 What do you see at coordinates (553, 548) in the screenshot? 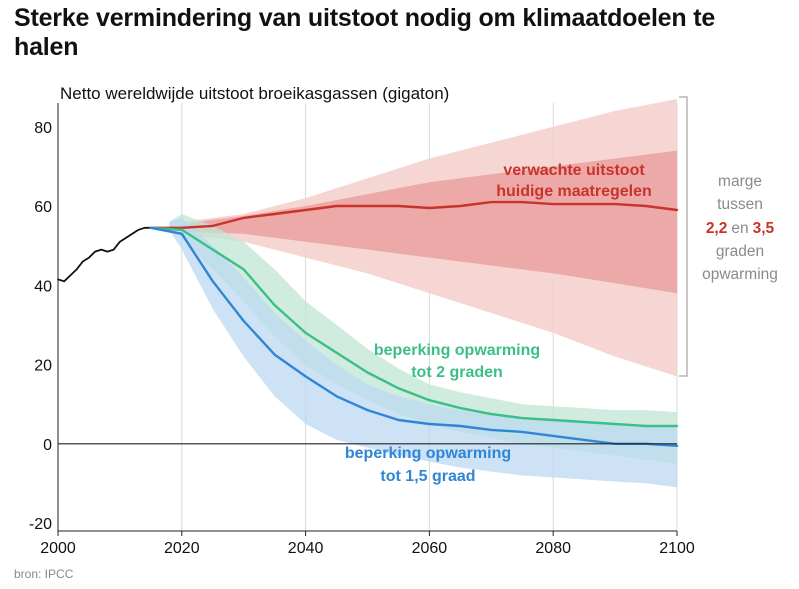
I see `x-tick-label: 2080` at bounding box center [553, 548].